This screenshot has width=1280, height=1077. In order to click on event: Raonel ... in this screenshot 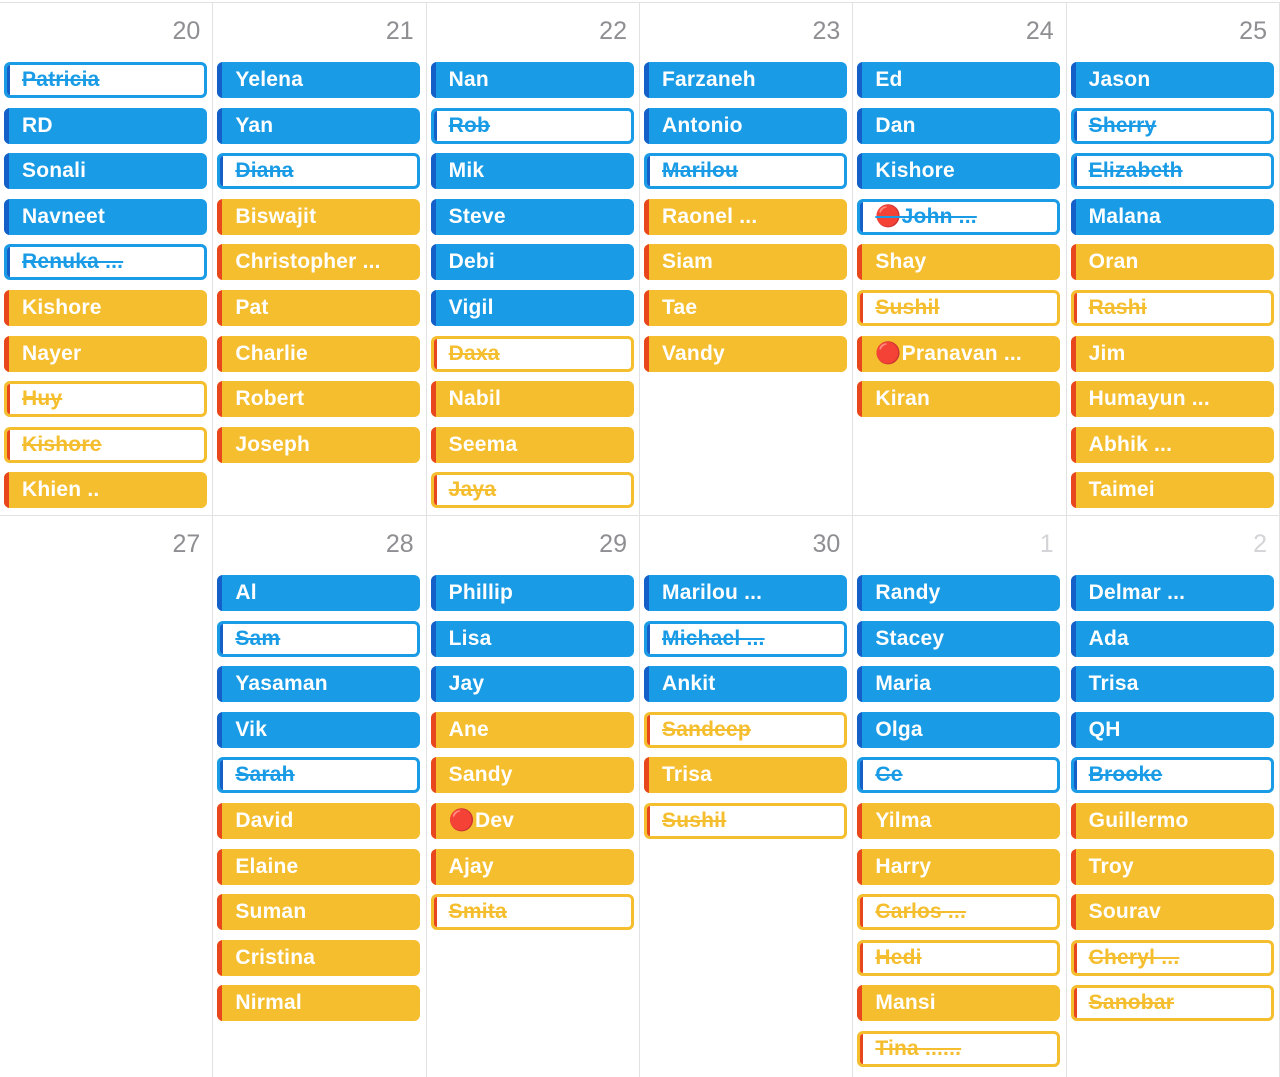, I will do `click(745, 216)`.